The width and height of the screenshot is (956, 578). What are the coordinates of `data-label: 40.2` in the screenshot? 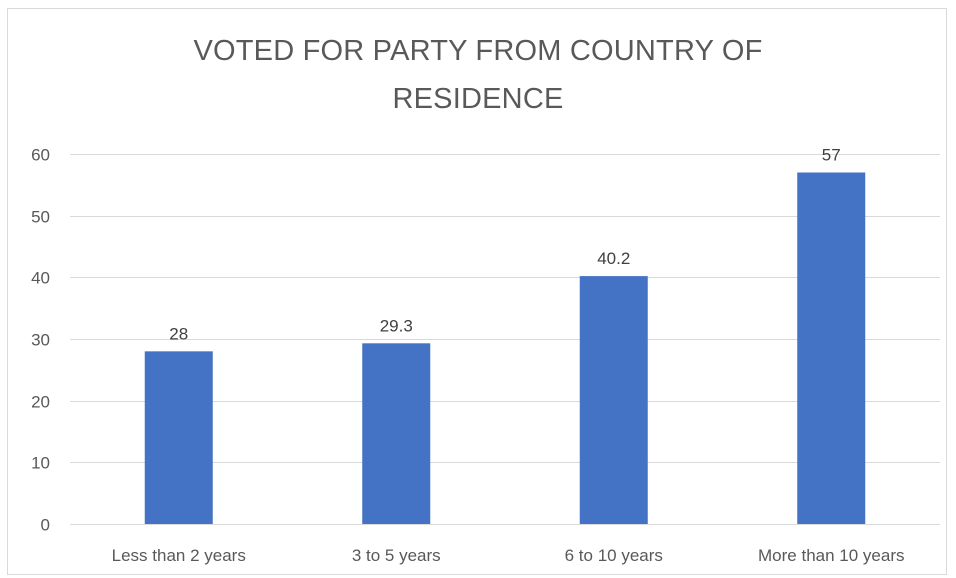 It's located at (613, 258).